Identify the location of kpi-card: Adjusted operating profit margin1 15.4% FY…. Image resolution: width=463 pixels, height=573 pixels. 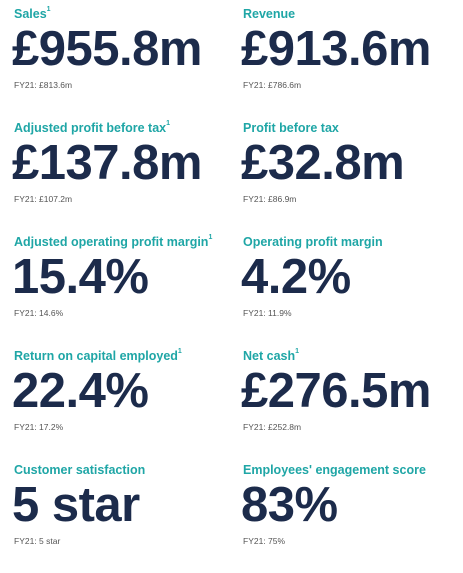
(125, 289).